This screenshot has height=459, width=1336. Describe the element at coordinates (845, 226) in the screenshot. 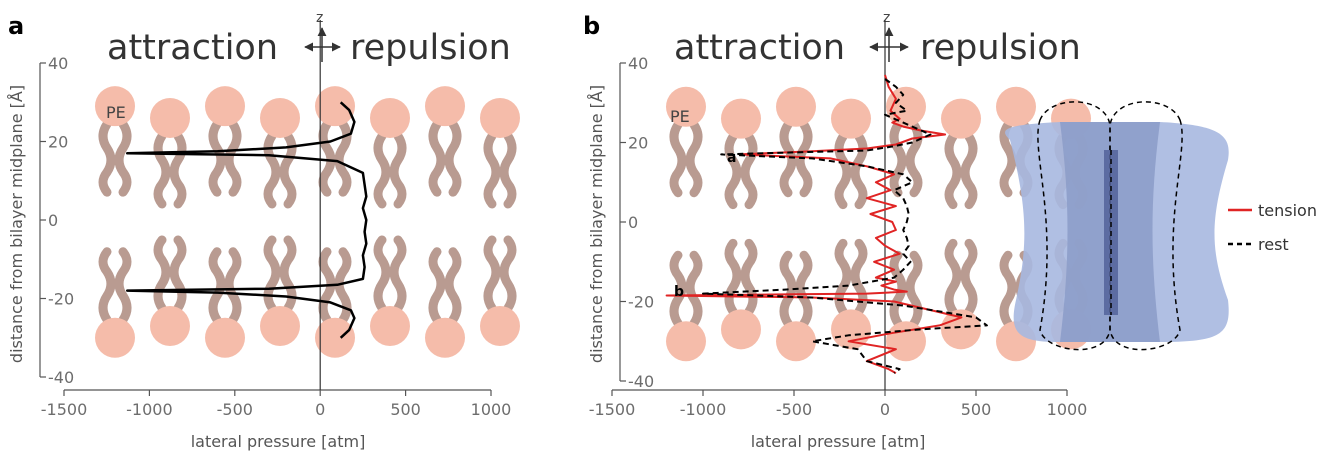

I see `series-rest-line` at that location.